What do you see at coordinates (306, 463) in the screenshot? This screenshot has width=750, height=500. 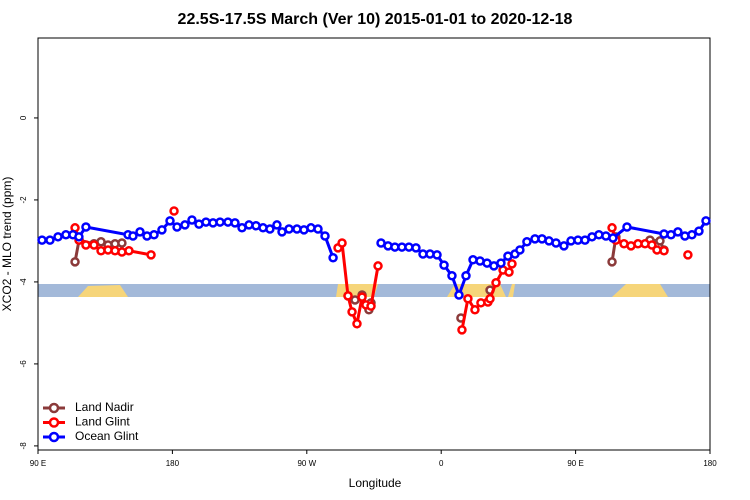 I see `x-tick-label: 90 W` at bounding box center [306, 463].